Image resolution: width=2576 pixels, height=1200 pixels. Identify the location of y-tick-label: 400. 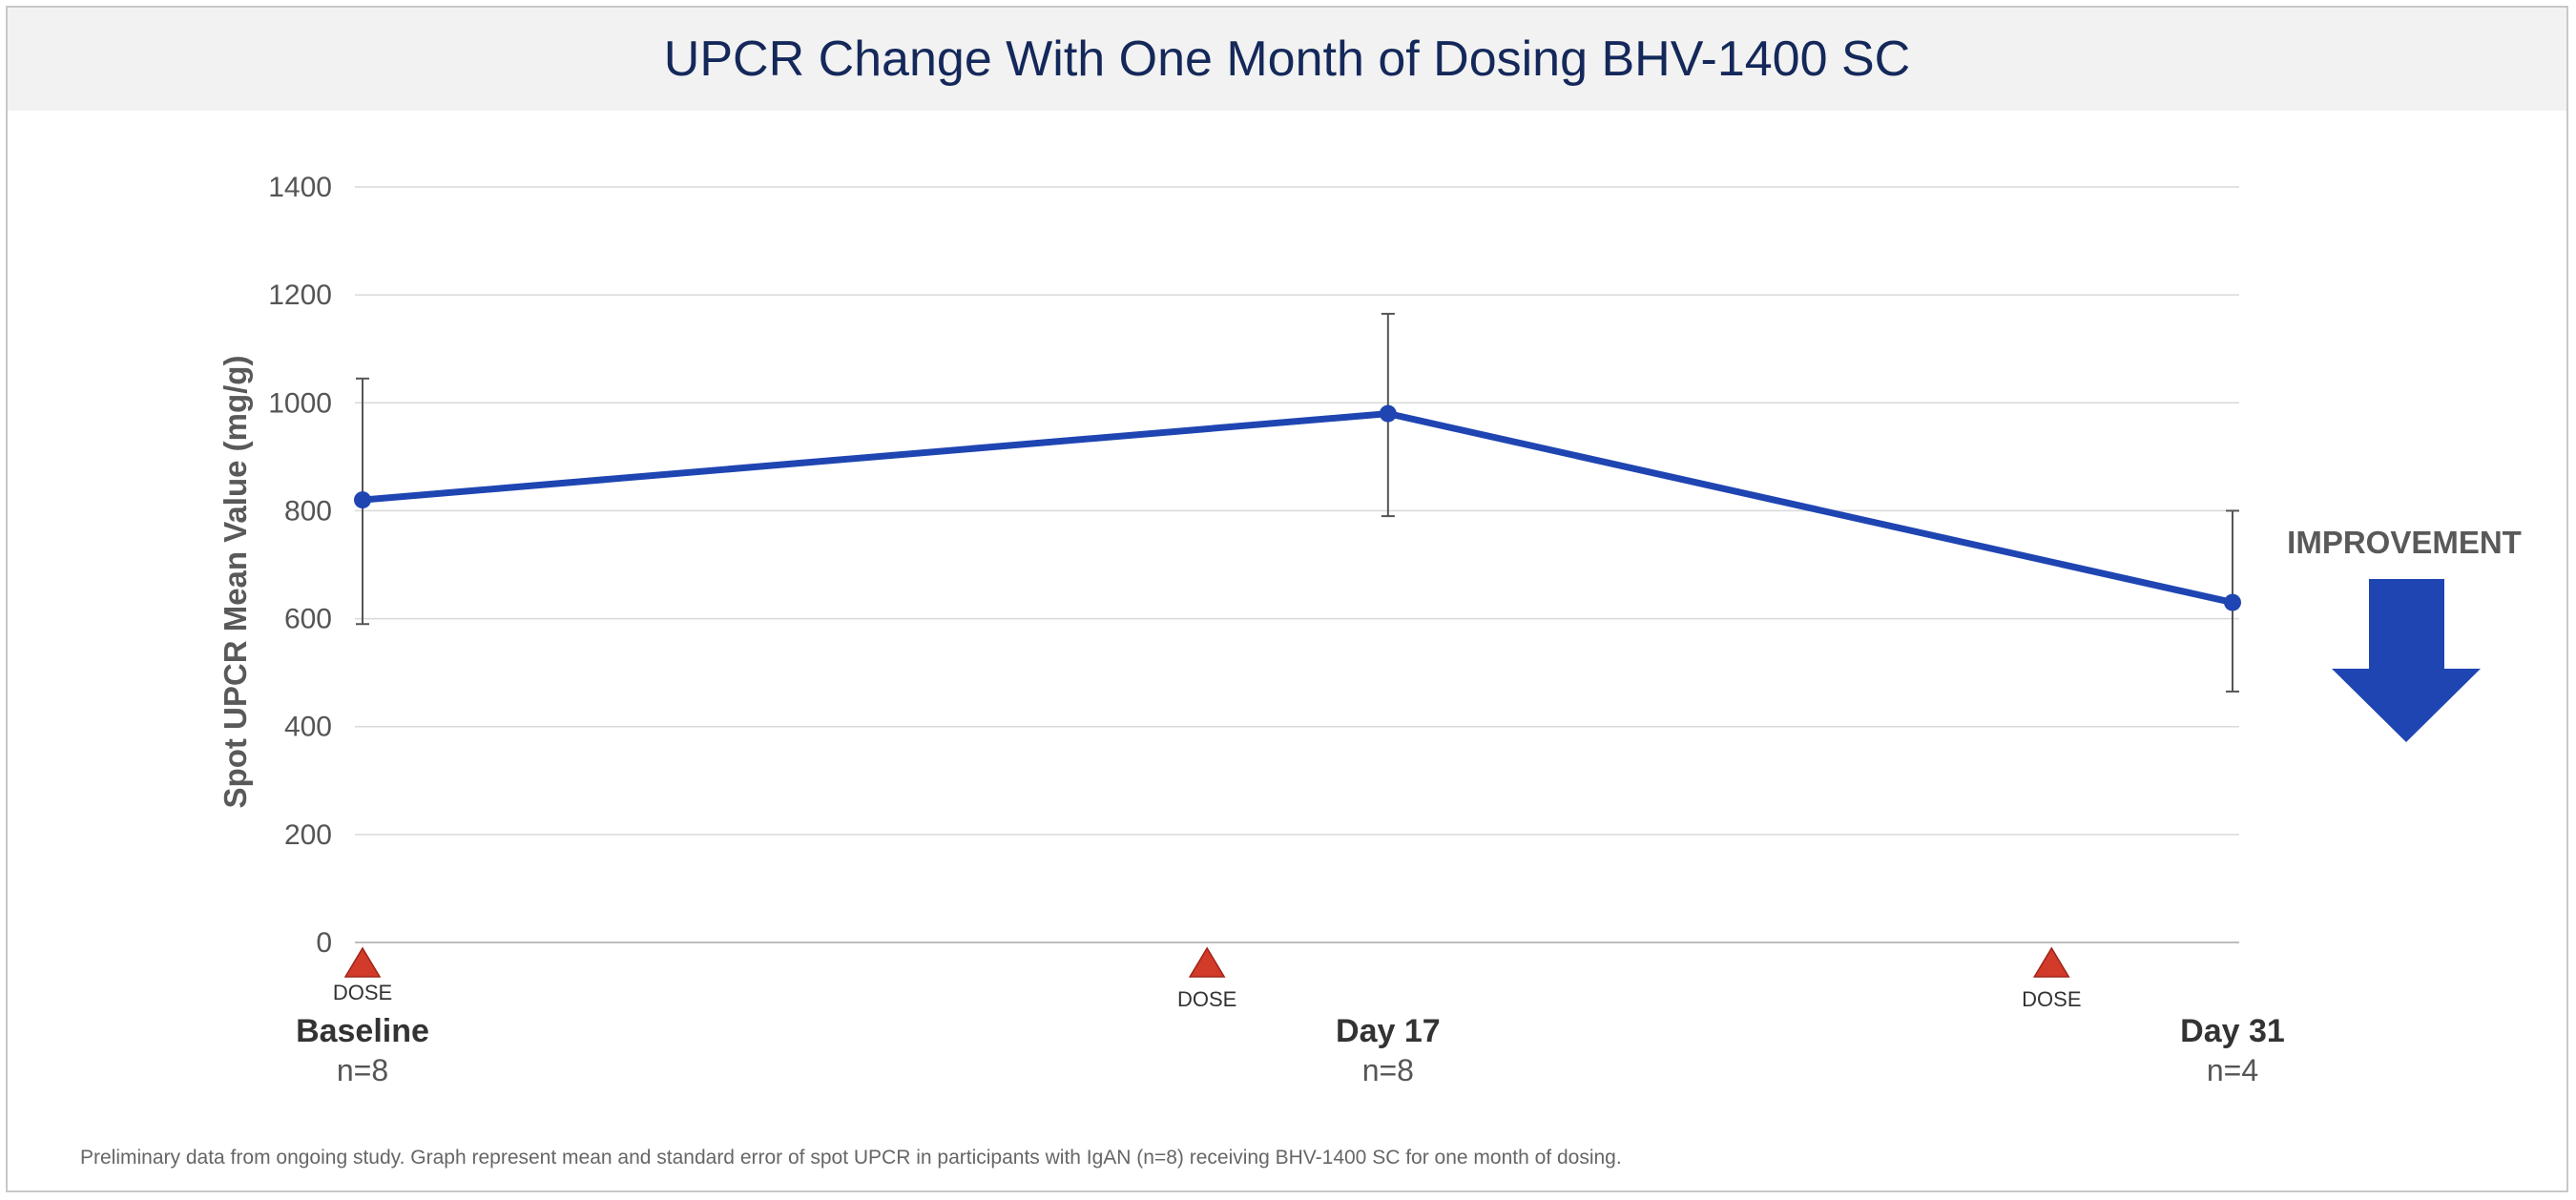
(308, 727).